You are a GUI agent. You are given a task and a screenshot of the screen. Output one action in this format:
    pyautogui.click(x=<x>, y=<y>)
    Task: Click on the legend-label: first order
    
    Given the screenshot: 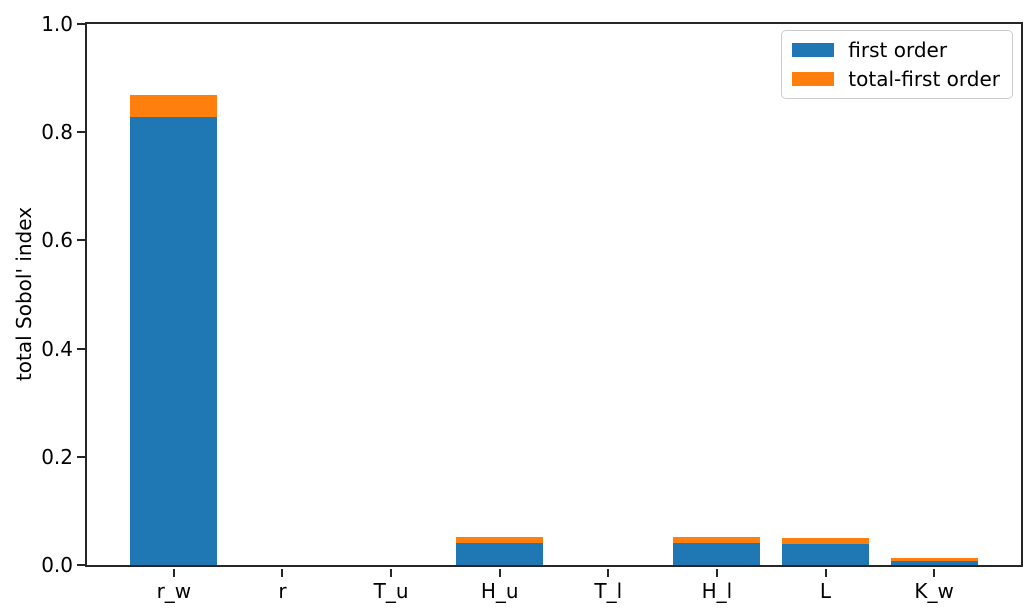 What is the action you would take?
    pyautogui.click(x=898, y=50)
    